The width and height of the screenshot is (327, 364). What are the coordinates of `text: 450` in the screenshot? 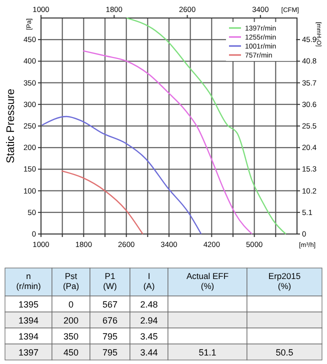 It's located at (71, 353).